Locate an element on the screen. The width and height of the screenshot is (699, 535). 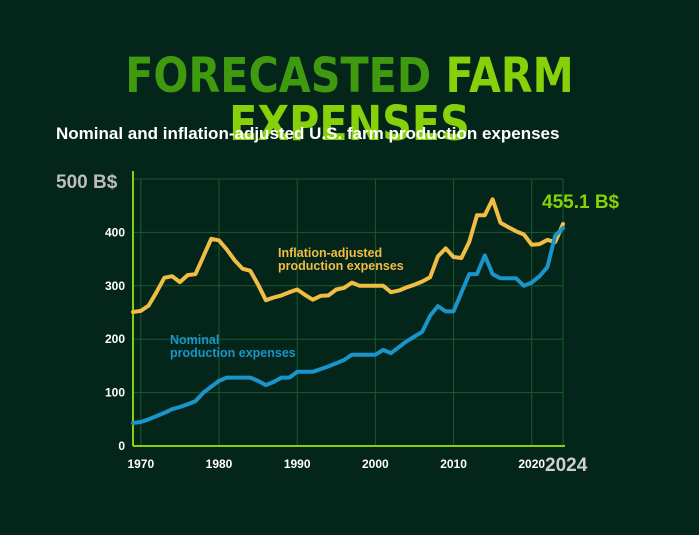
x-tick-label: 1990 is located at coordinates (297, 464).